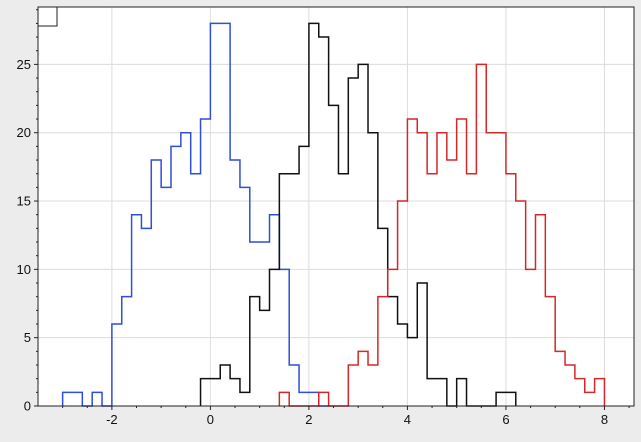 The image size is (641, 442). What do you see at coordinates (27, 211) in the screenshot?
I see `y-axis: 0 5 10 15 20 25` at bounding box center [27, 211].